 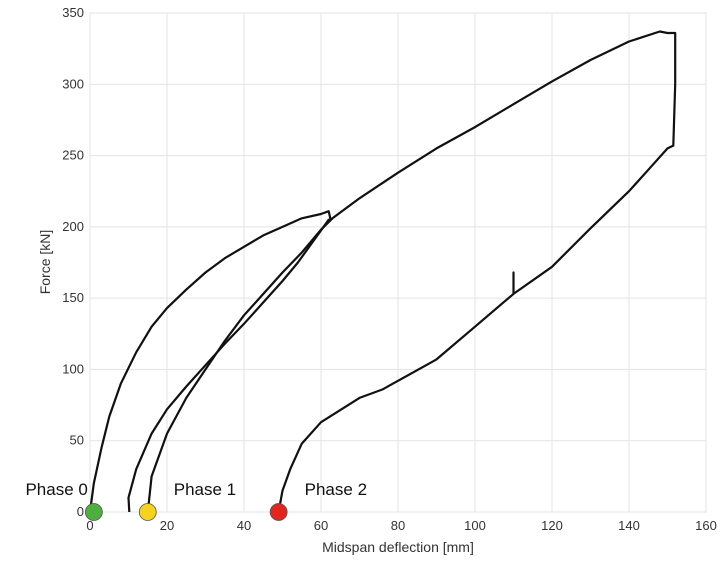 What do you see at coordinates (475, 525) in the screenshot?
I see `x-tick-label: 100` at bounding box center [475, 525].